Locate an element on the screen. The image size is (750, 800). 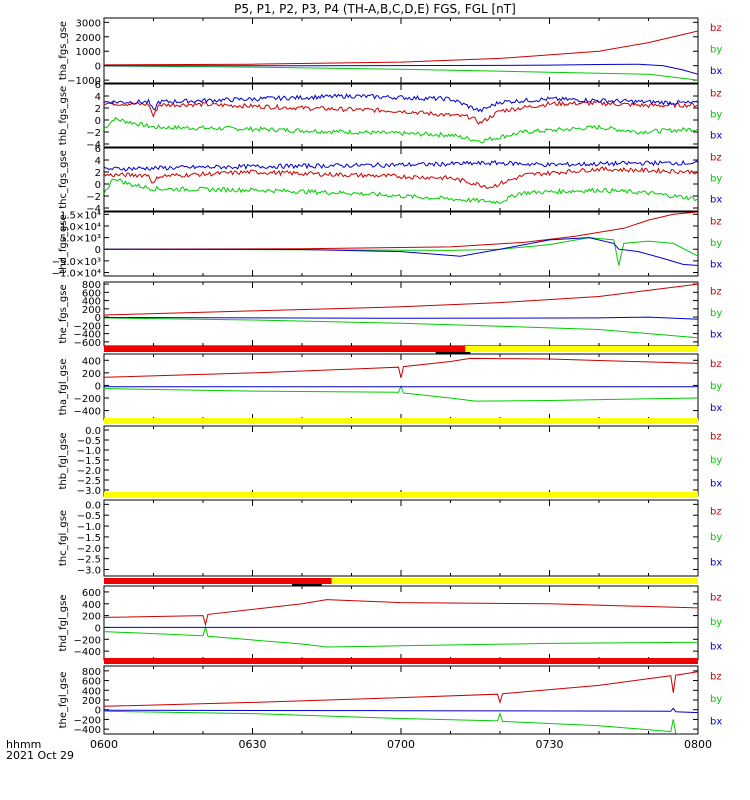
panel-the-fgs-gse-series-bx is located at coordinates (401, 318).